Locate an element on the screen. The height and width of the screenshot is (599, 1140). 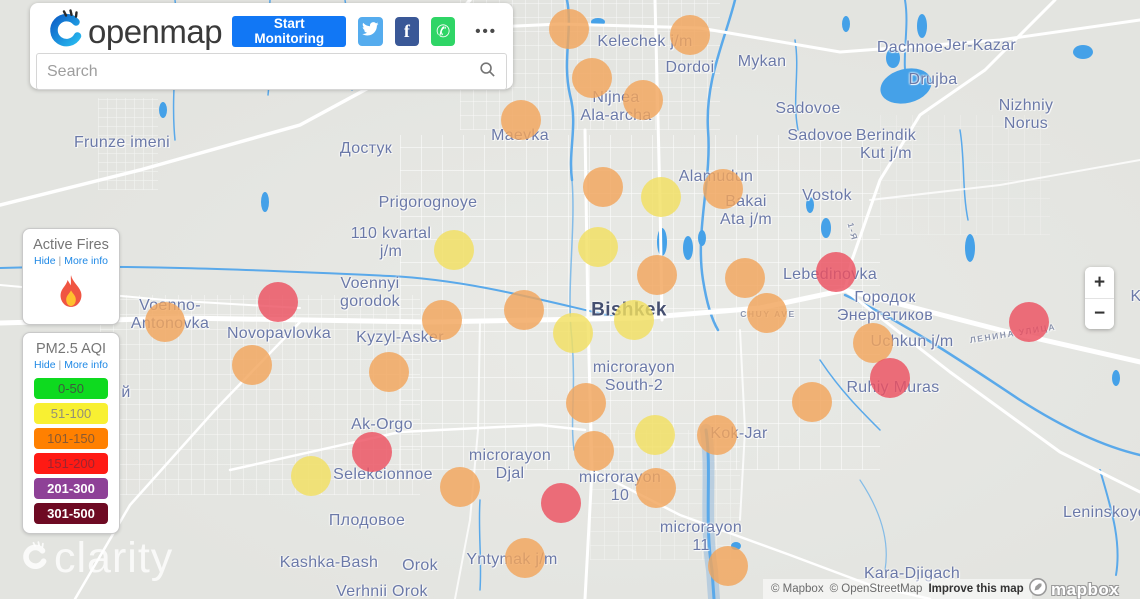
map-label: Dachnoe is located at coordinates (910, 48).